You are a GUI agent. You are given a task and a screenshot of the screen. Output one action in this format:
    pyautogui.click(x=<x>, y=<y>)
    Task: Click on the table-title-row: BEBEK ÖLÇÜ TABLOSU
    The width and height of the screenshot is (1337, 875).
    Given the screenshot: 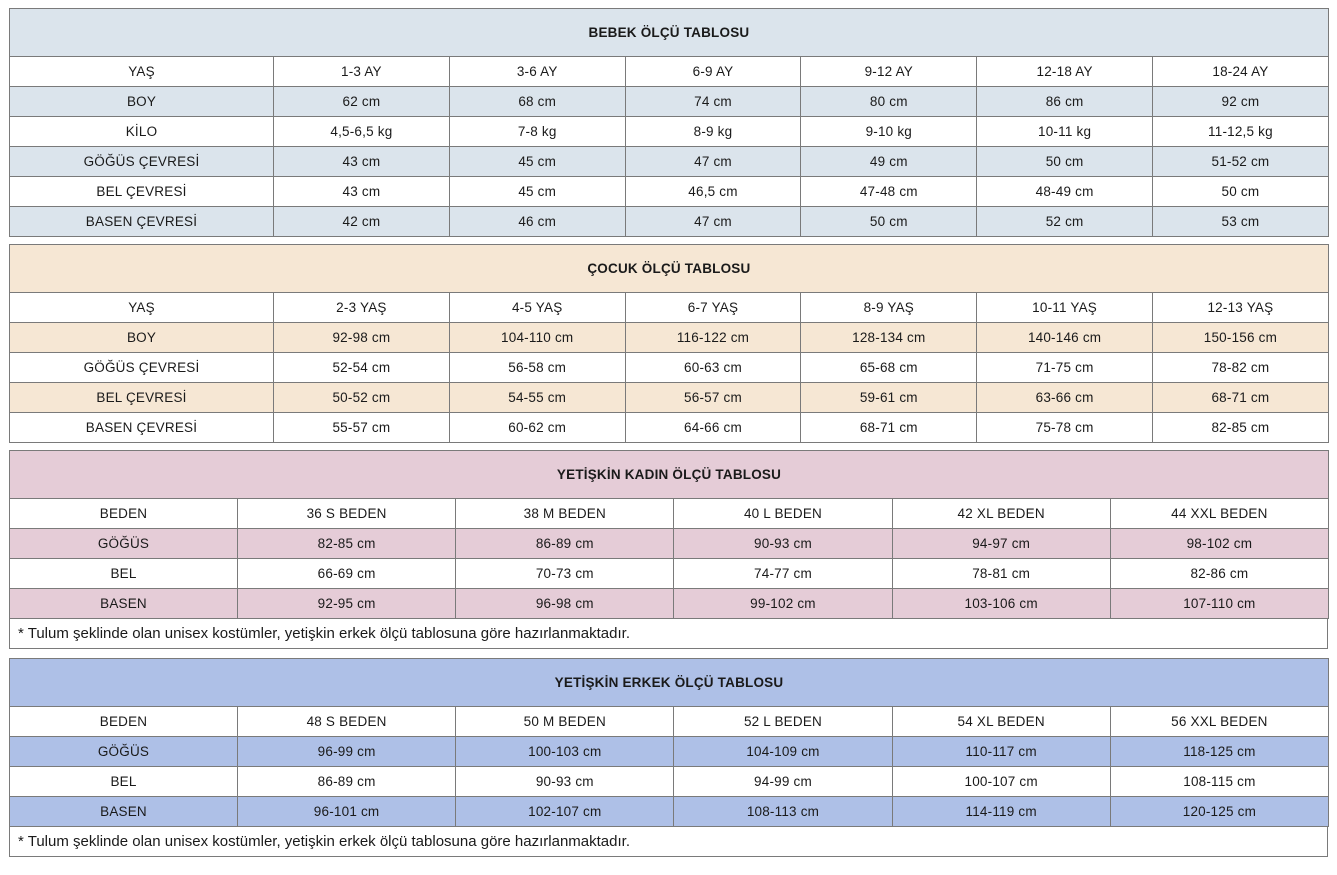 What is the action you would take?
    pyautogui.click(x=669, y=32)
    